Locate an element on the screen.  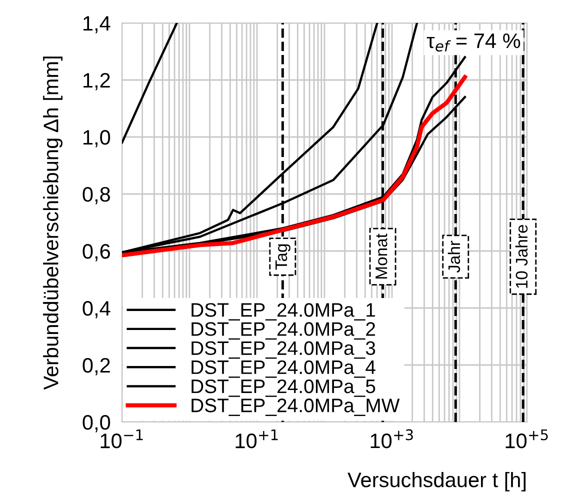
ref-line-label: Tag is located at coordinates (283, 257).